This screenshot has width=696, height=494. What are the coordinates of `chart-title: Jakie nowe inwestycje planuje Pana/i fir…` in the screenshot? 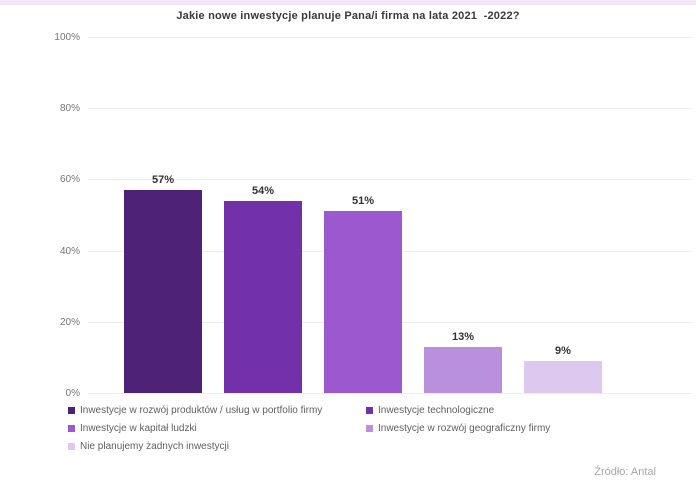 It's located at (348, 16).